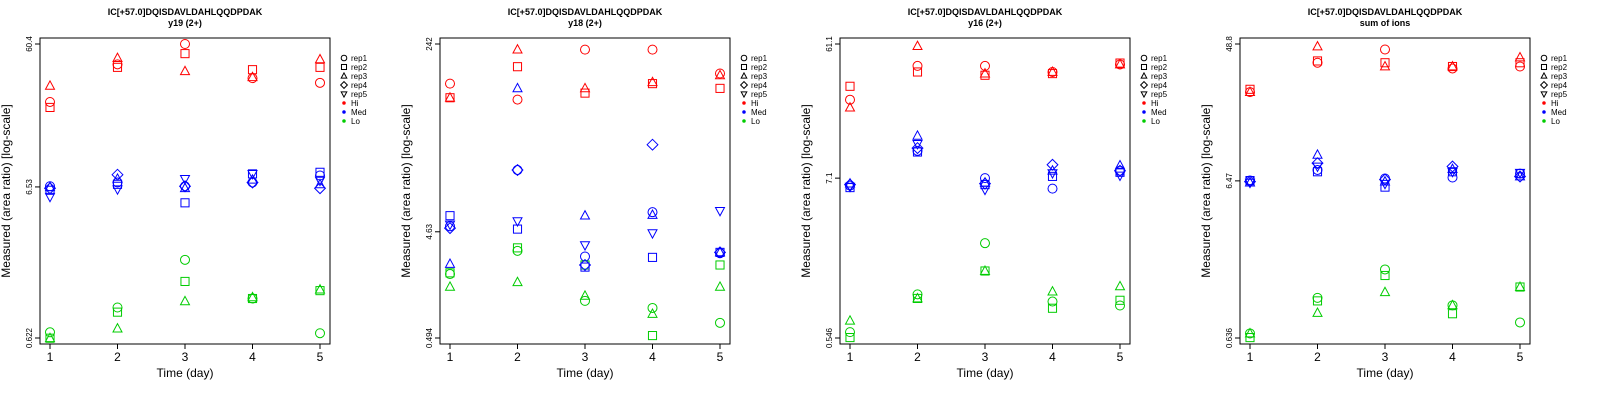 Image resolution: width=1600 pixels, height=405 pixels. Describe the element at coordinates (29, 44) in the screenshot. I see `y-tick-label: 60.4` at that location.